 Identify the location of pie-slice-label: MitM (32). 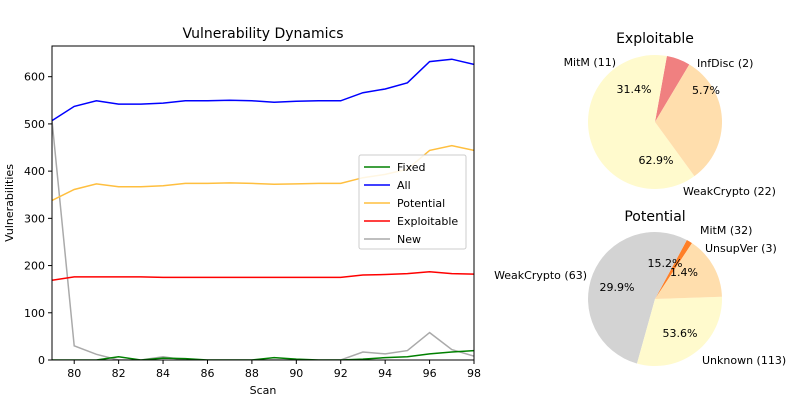
(726, 230).